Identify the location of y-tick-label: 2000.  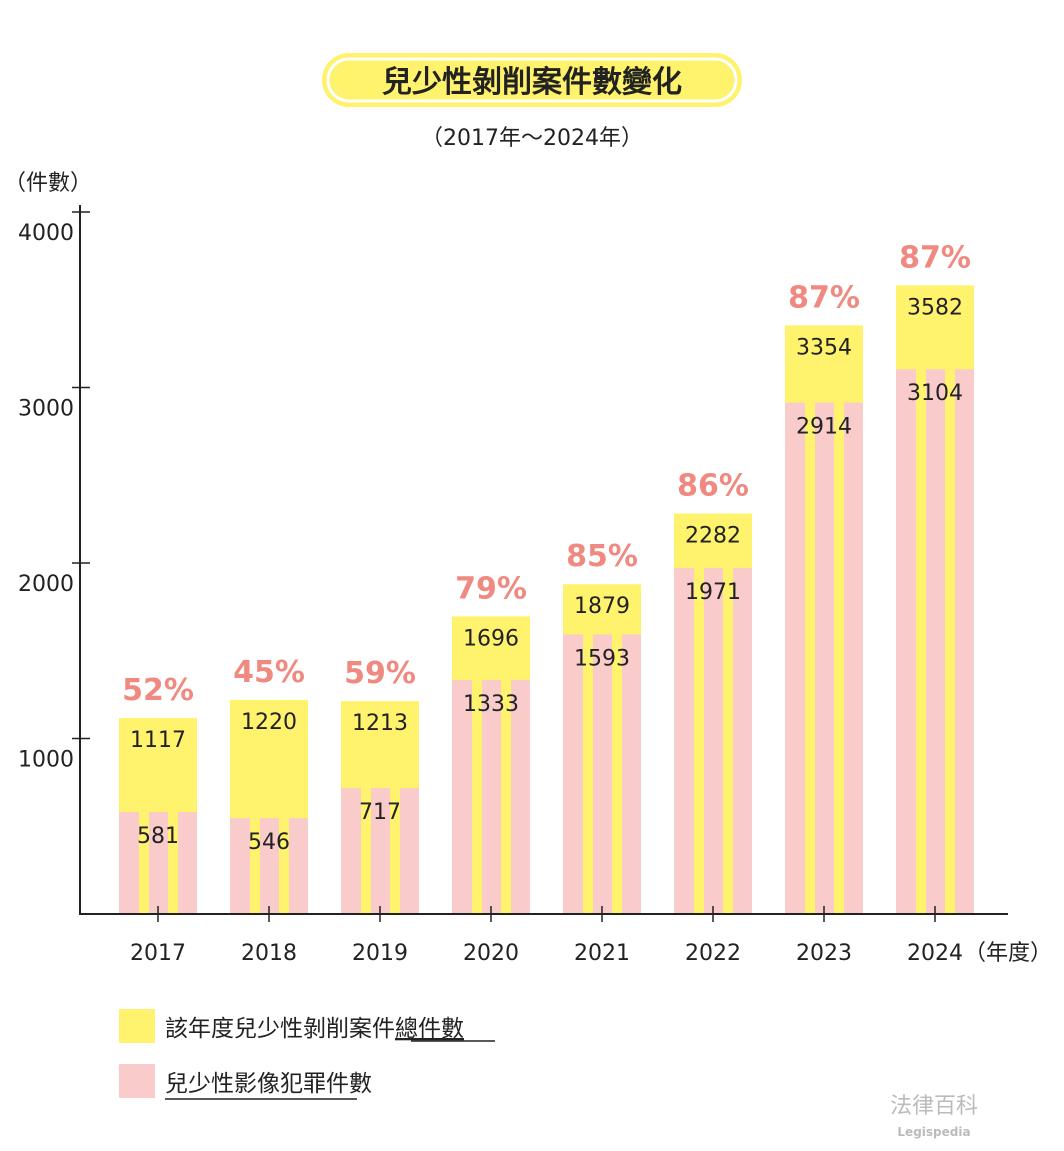
(46, 584).